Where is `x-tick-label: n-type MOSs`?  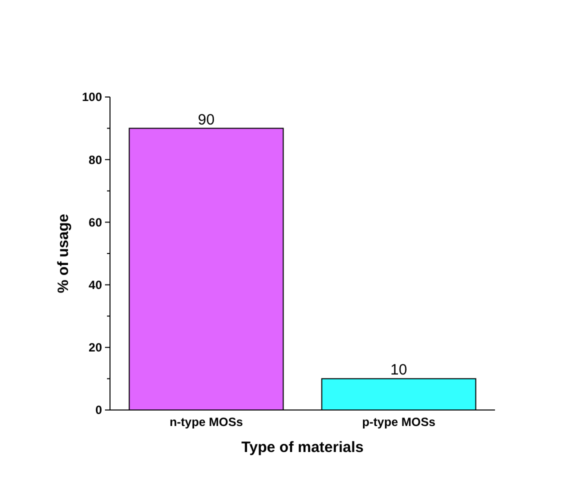
x-tick-label: n-type MOSs is located at coordinates (207, 422).